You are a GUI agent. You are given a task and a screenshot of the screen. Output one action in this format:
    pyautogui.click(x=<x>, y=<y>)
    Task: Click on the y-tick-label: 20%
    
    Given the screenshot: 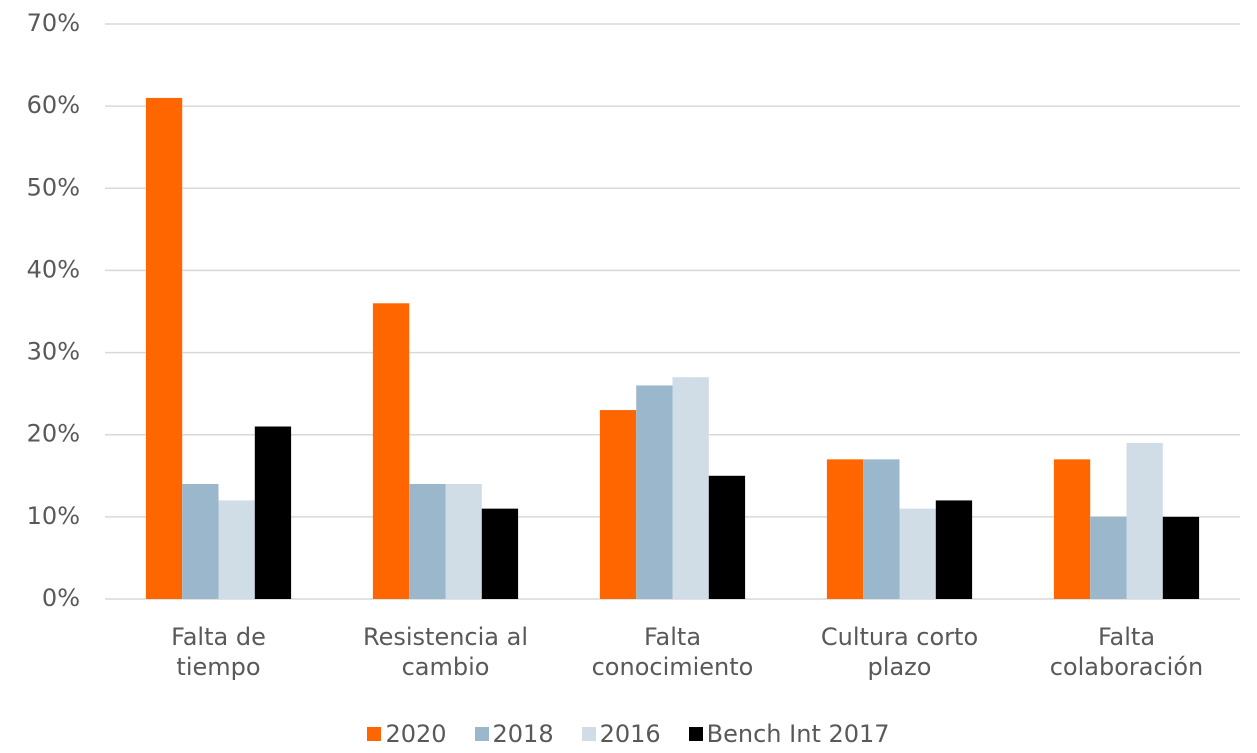 What is the action you would take?
    pyautogui.click(x=53, y=434)
    